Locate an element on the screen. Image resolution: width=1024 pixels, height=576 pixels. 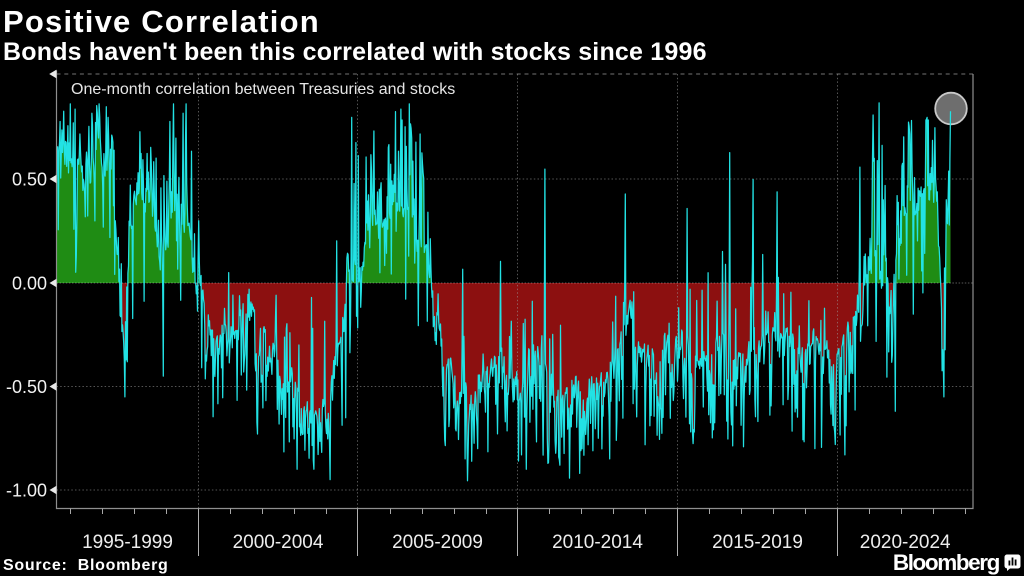
svg-text: Bloomberg is located at coordinates (946, 562).